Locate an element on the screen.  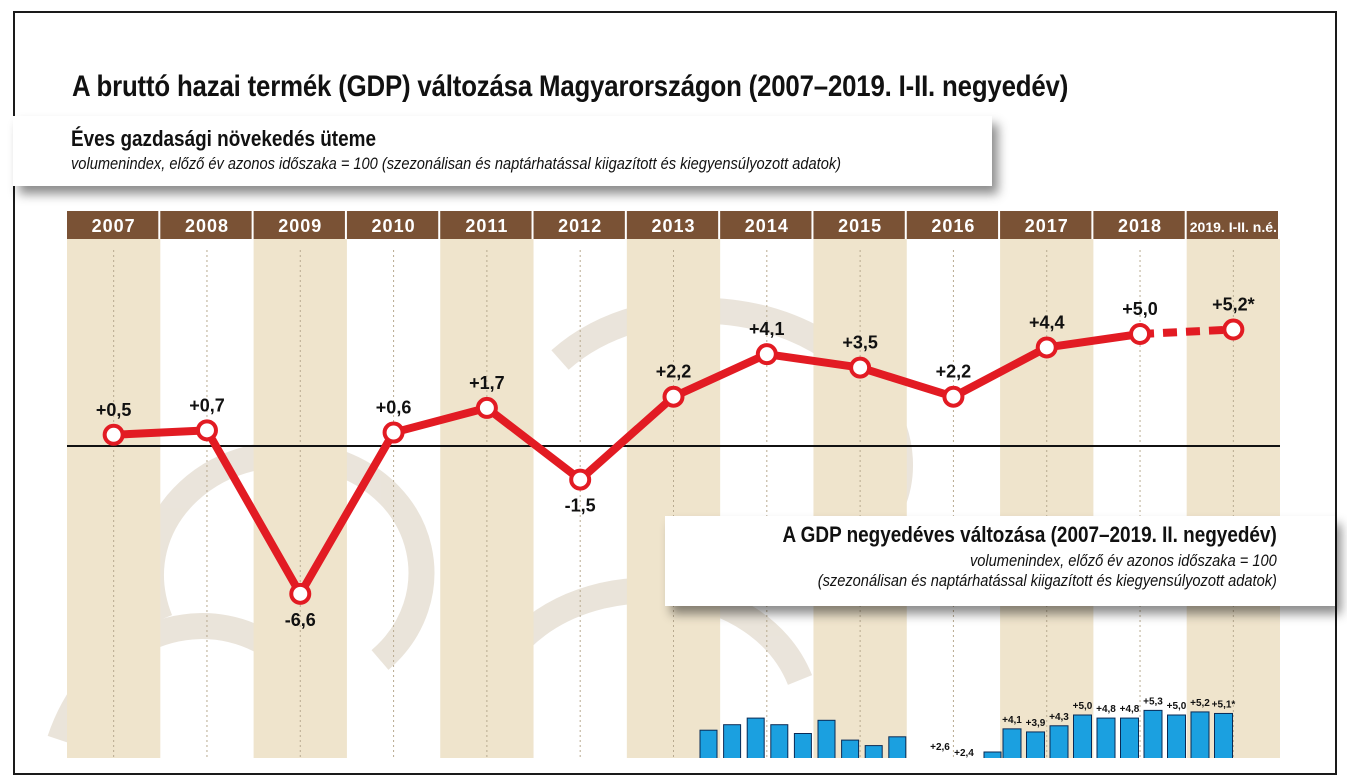
data-point-label: +3,5 is located at coordinates (860, 343).